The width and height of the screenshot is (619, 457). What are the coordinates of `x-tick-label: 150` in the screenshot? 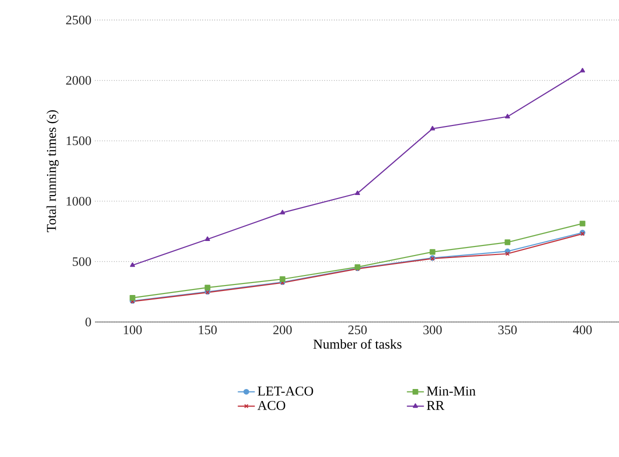 It's located at (207, 330).